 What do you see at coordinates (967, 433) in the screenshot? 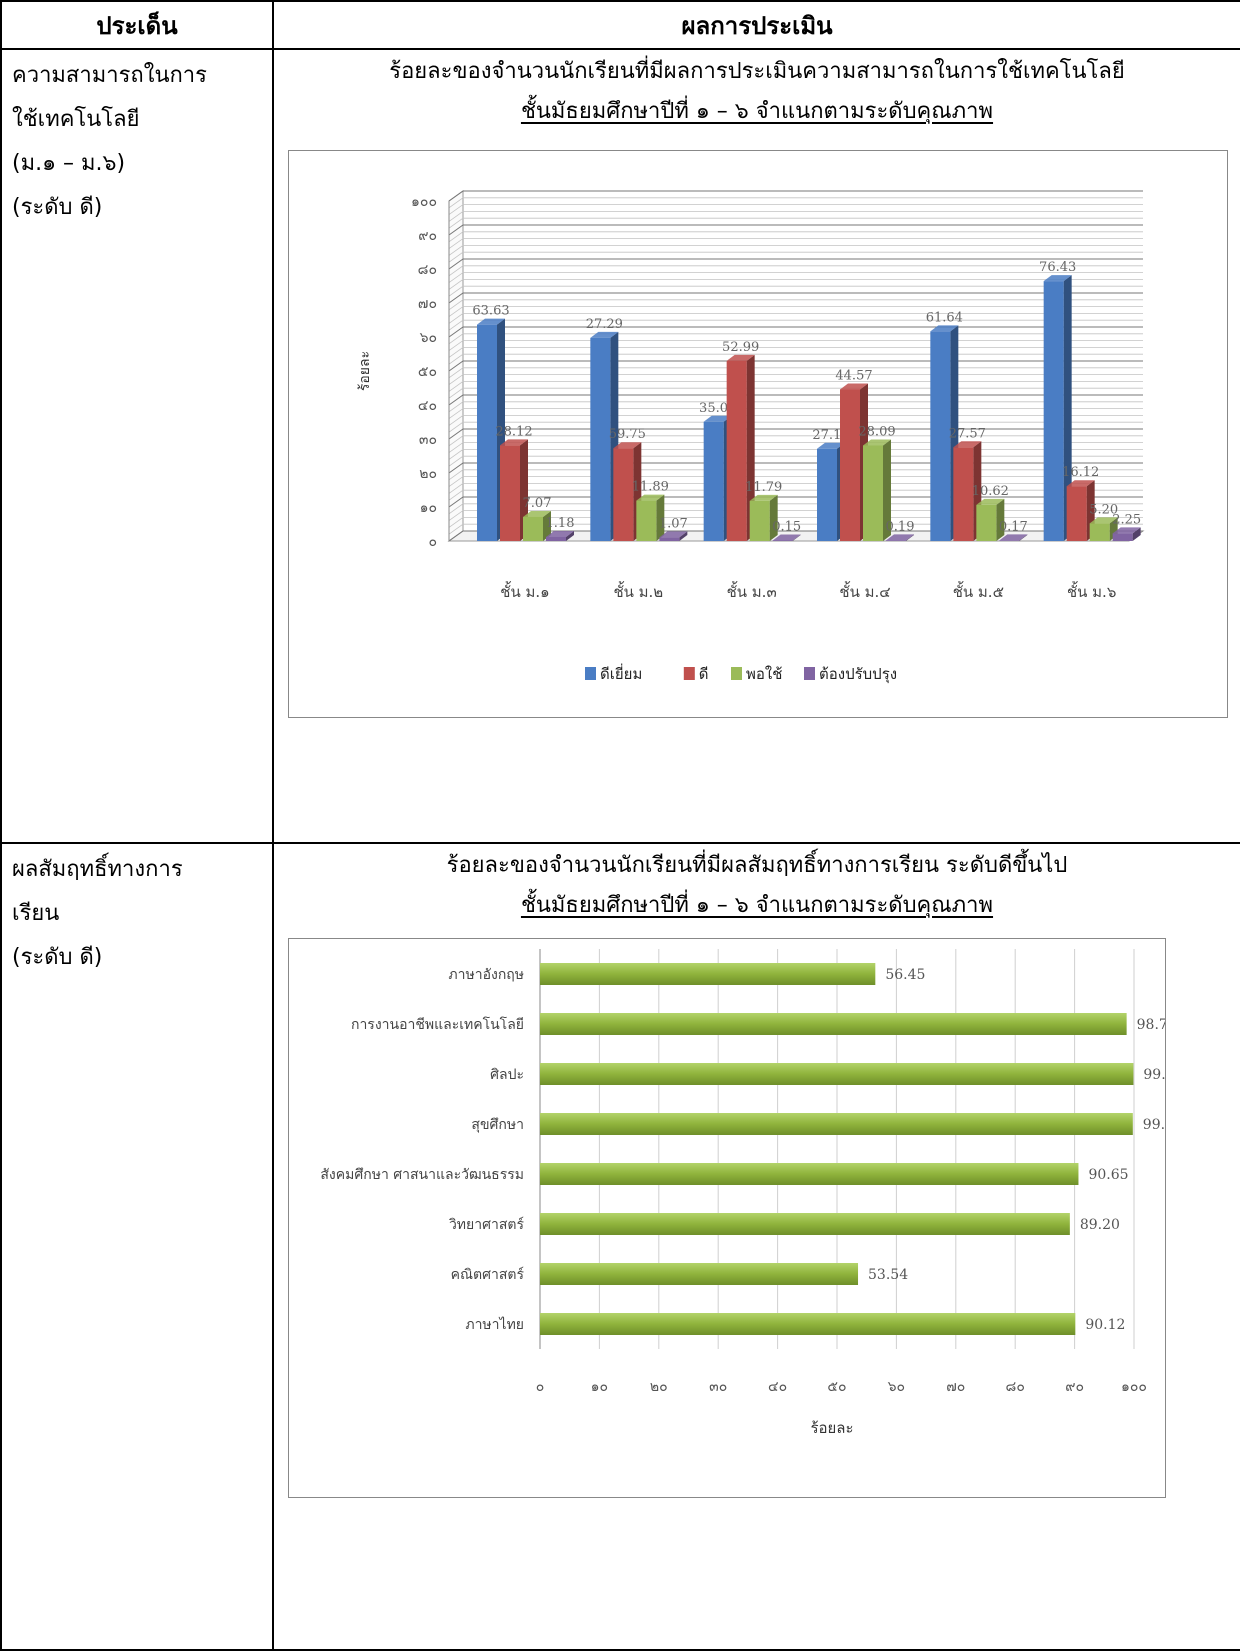
I see `data-label: 27.57` at bounding box center [967, 433].